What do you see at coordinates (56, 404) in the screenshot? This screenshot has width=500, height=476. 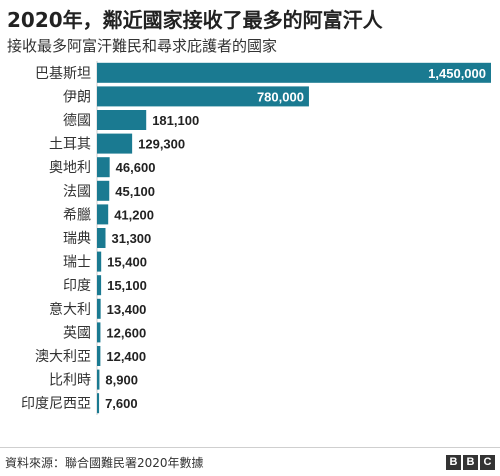 I see `category-label: 印度尼西亞` at bounding box center [56, 404].